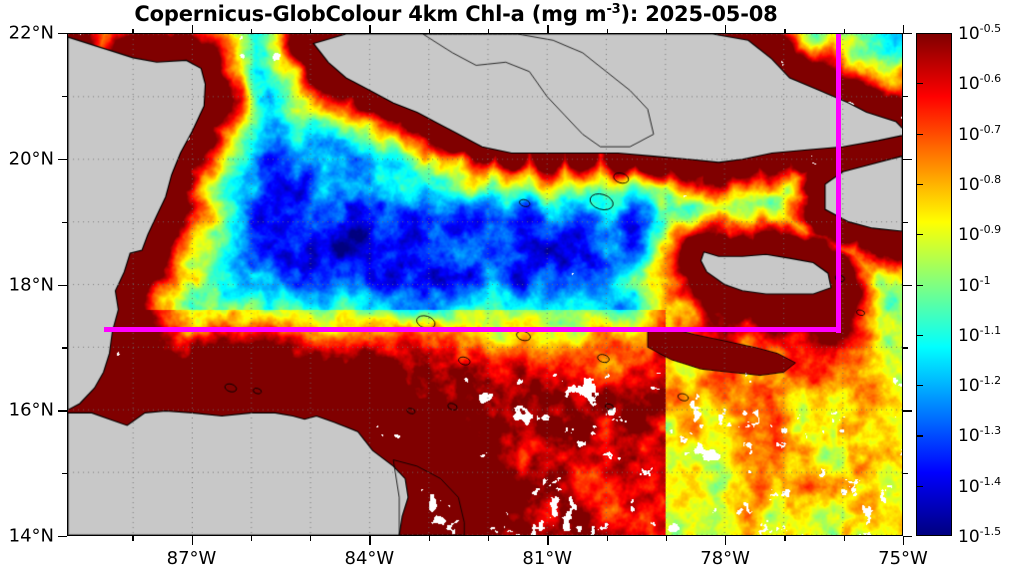 Image resolution: width=1012 pixels, height=569 pixels. What do you see at coordinates (980, 435) in the screenshot?
I see `colorbar-tick-label: 10-1.3` at bounding box center [980, 435].